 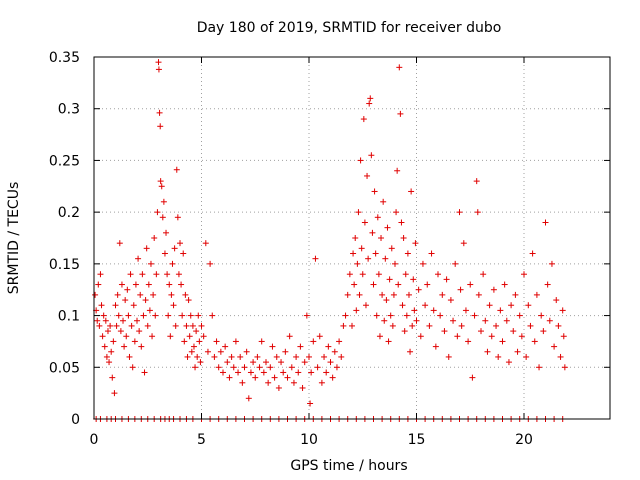 What do you see at coordinates (64, 58) in the screenshot?
I see `y-tick-label: 0.35` at bounding box center [64, 58].